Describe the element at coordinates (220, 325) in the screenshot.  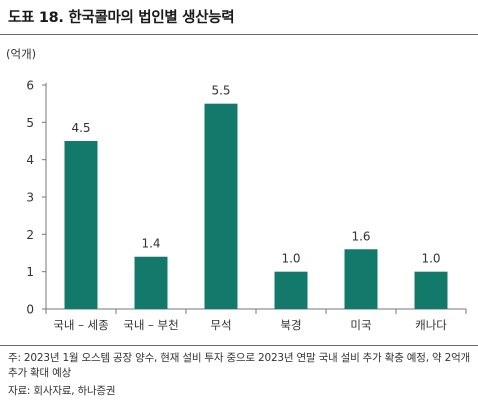
I see `x-tick-label: 무석` at that location.